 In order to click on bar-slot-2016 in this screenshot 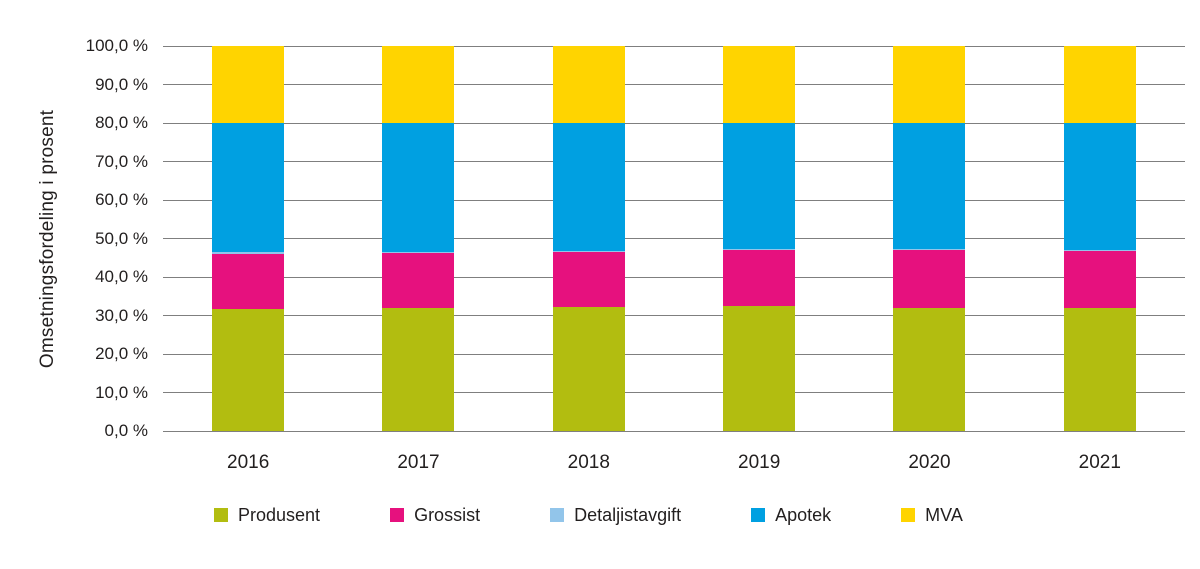, I will do `click(248, 238)`.